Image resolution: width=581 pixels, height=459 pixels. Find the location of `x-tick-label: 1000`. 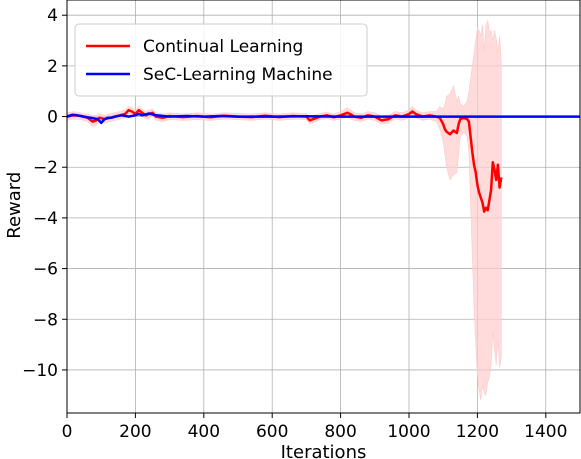

x-tick-label: 1000 is located at coordinates (408, 432).